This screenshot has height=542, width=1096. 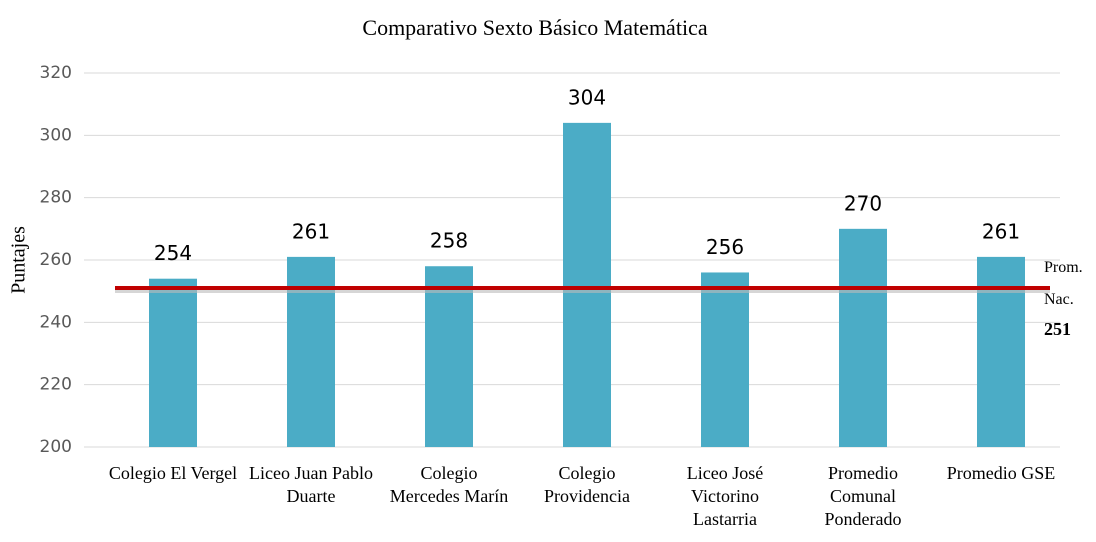 What do you see at coordinates (173, 473) in the screenshot?
I see `x-tick-label: Colegio El Vergel` at bounding box center [173, 473].